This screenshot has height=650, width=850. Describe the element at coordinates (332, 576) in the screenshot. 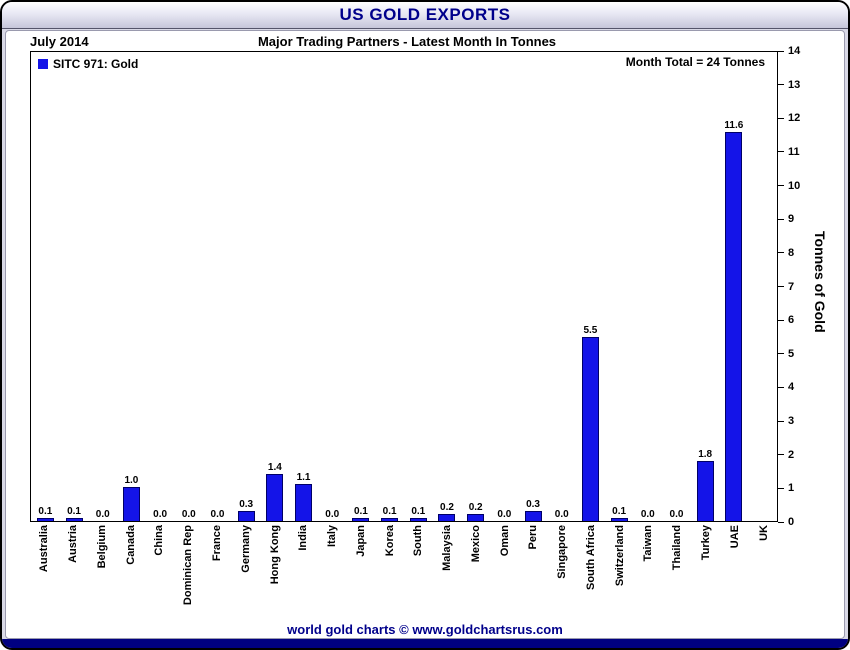

I see `x-tick-cell: Italy` at that location.